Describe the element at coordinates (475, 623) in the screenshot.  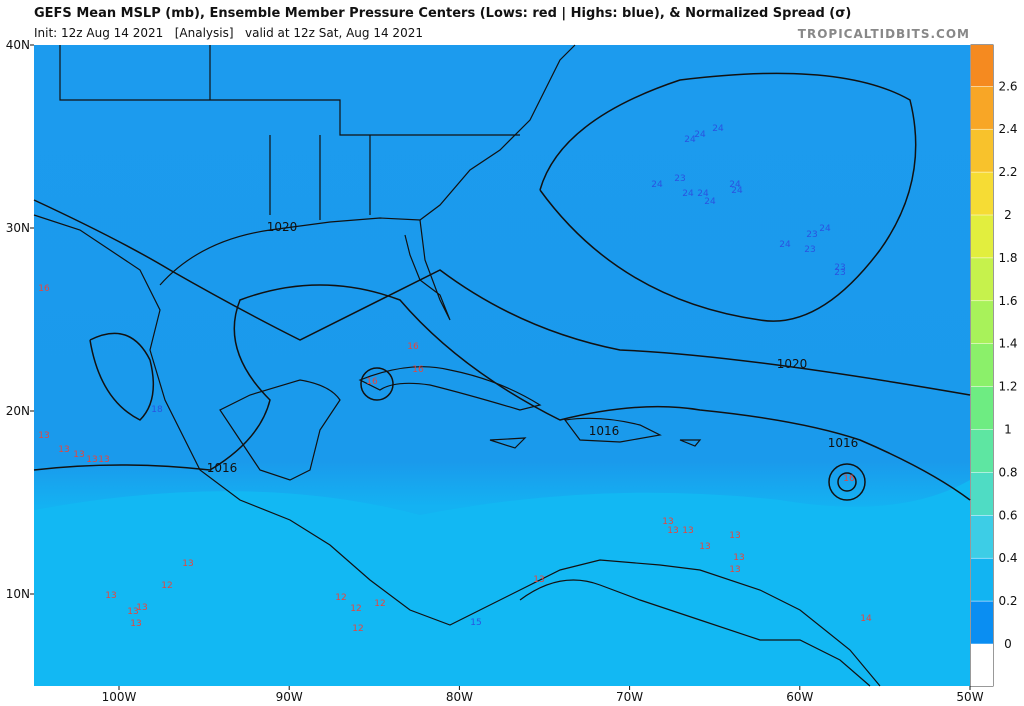
I see `high-center: 15` at that location.